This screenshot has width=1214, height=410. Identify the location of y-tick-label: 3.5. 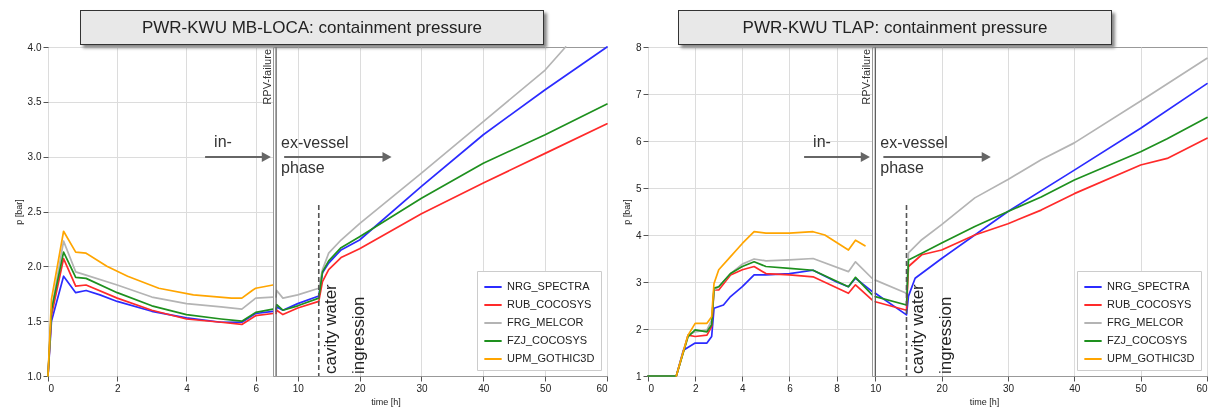
(34, 102).